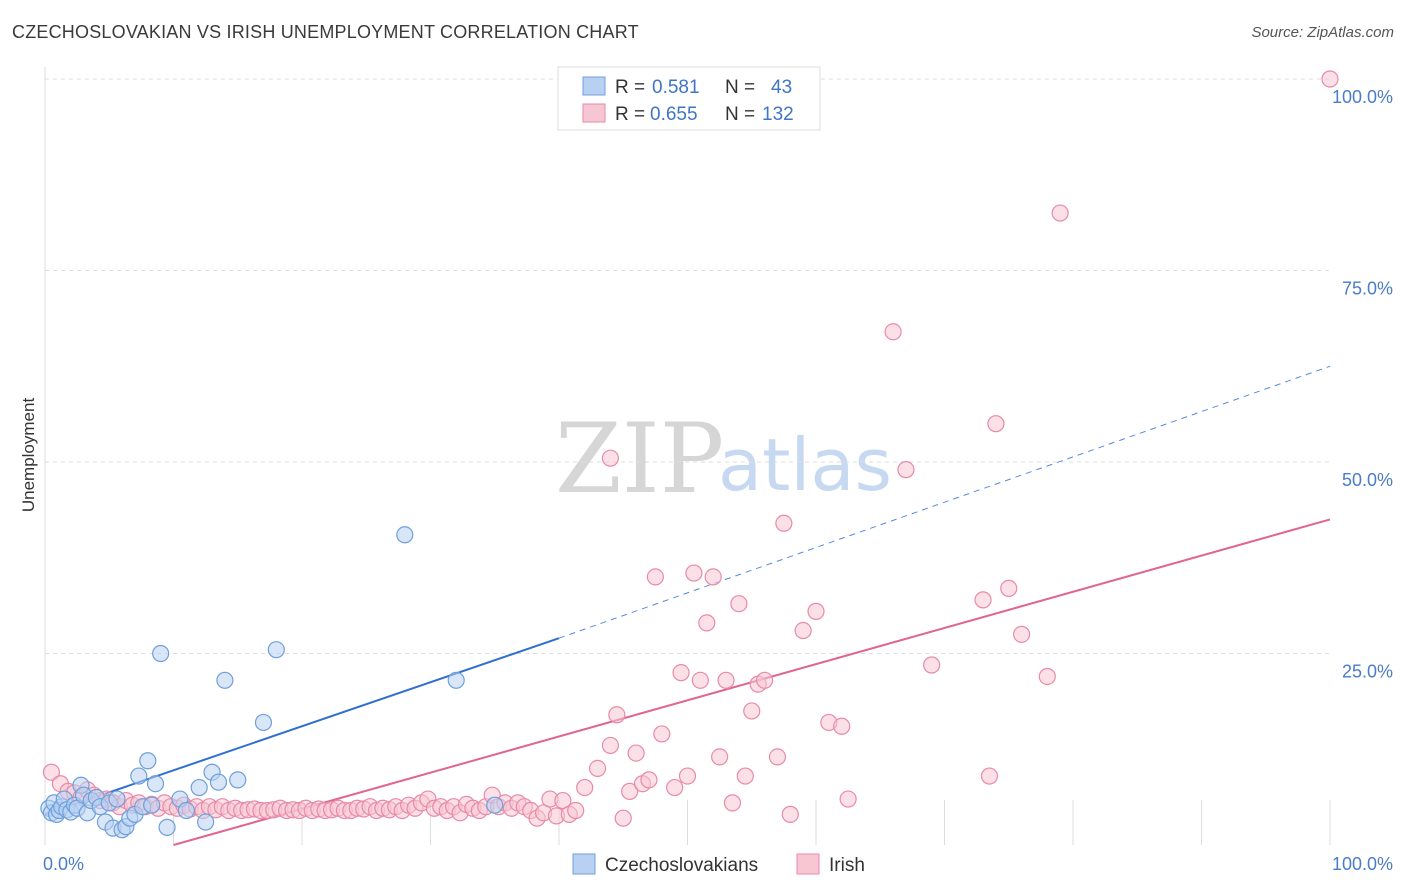 The height and width of the screenshot is (892, 1406). What do you see at coordinates (1322, 32) in the screenshot?
I see `source-label: Source: ZipAtlas.com` at bounding box center [1322, 32].